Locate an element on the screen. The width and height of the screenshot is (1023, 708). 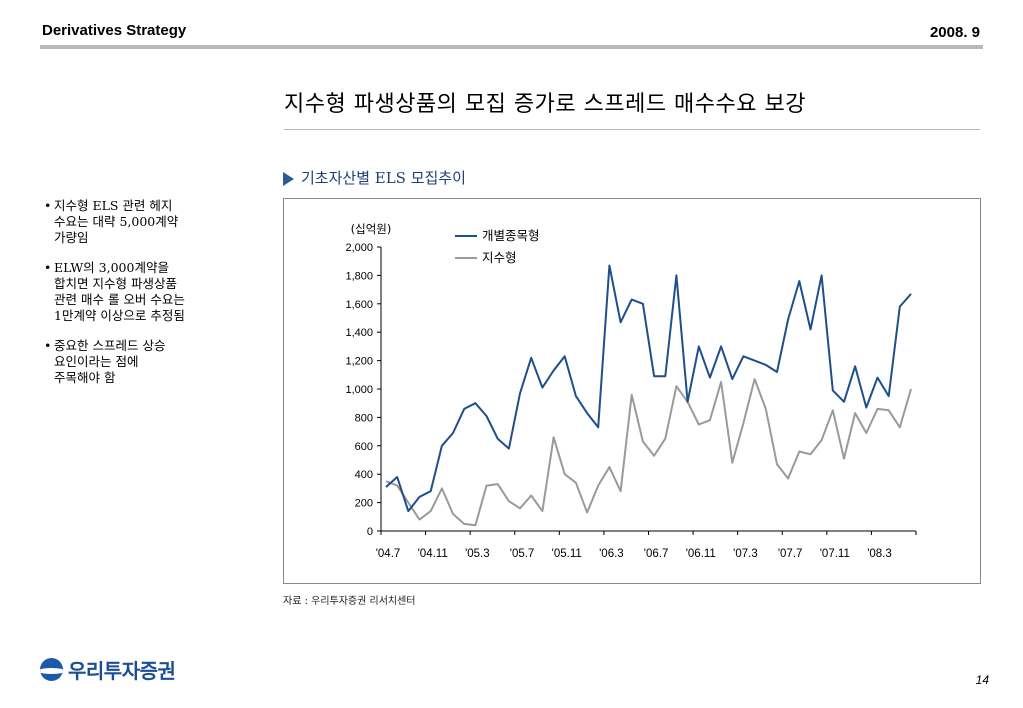
x-tick-label: '04.7 is located at coordinates (388, 554).